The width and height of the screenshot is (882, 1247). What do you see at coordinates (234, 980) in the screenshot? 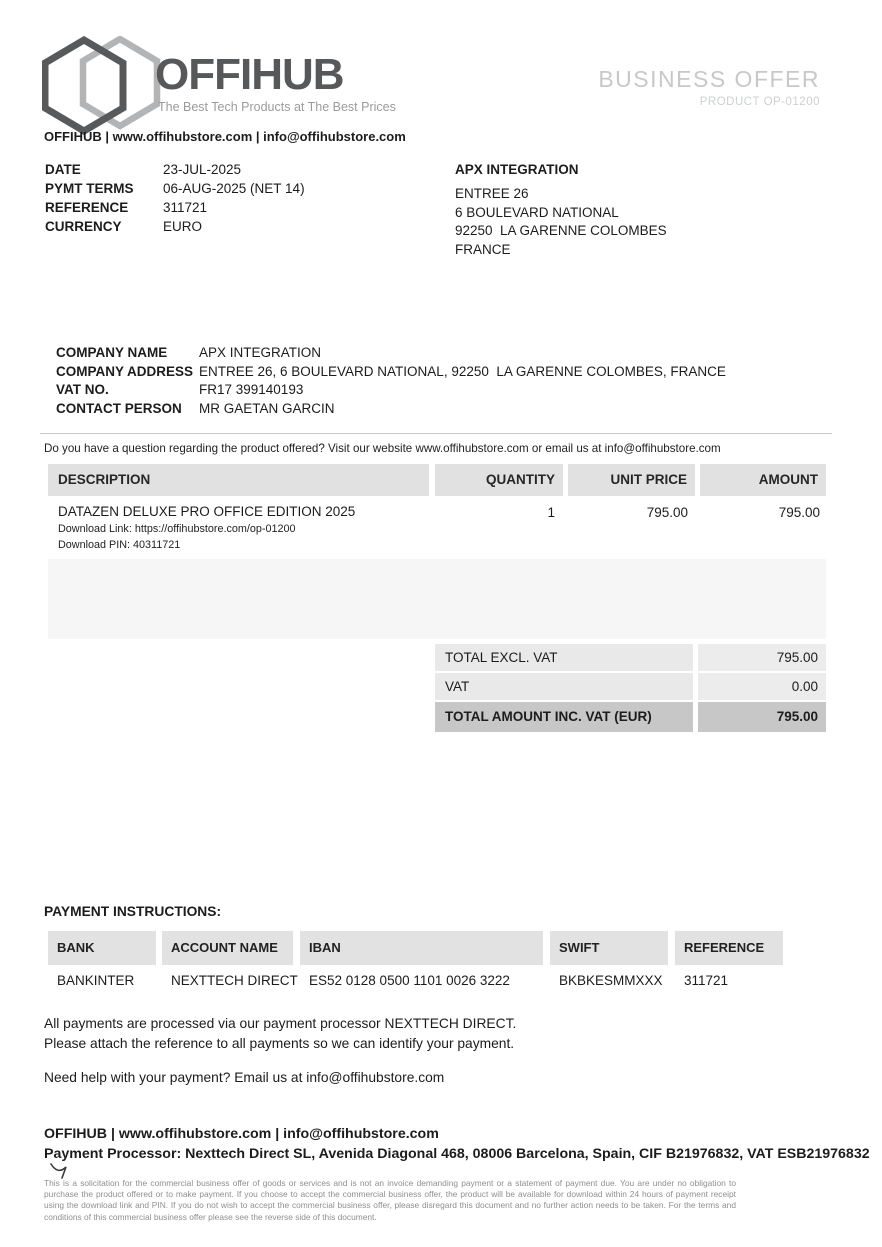
I see `payment-account-name-value: NEXTTECH DIRECT` at bounding box center [234, 980].